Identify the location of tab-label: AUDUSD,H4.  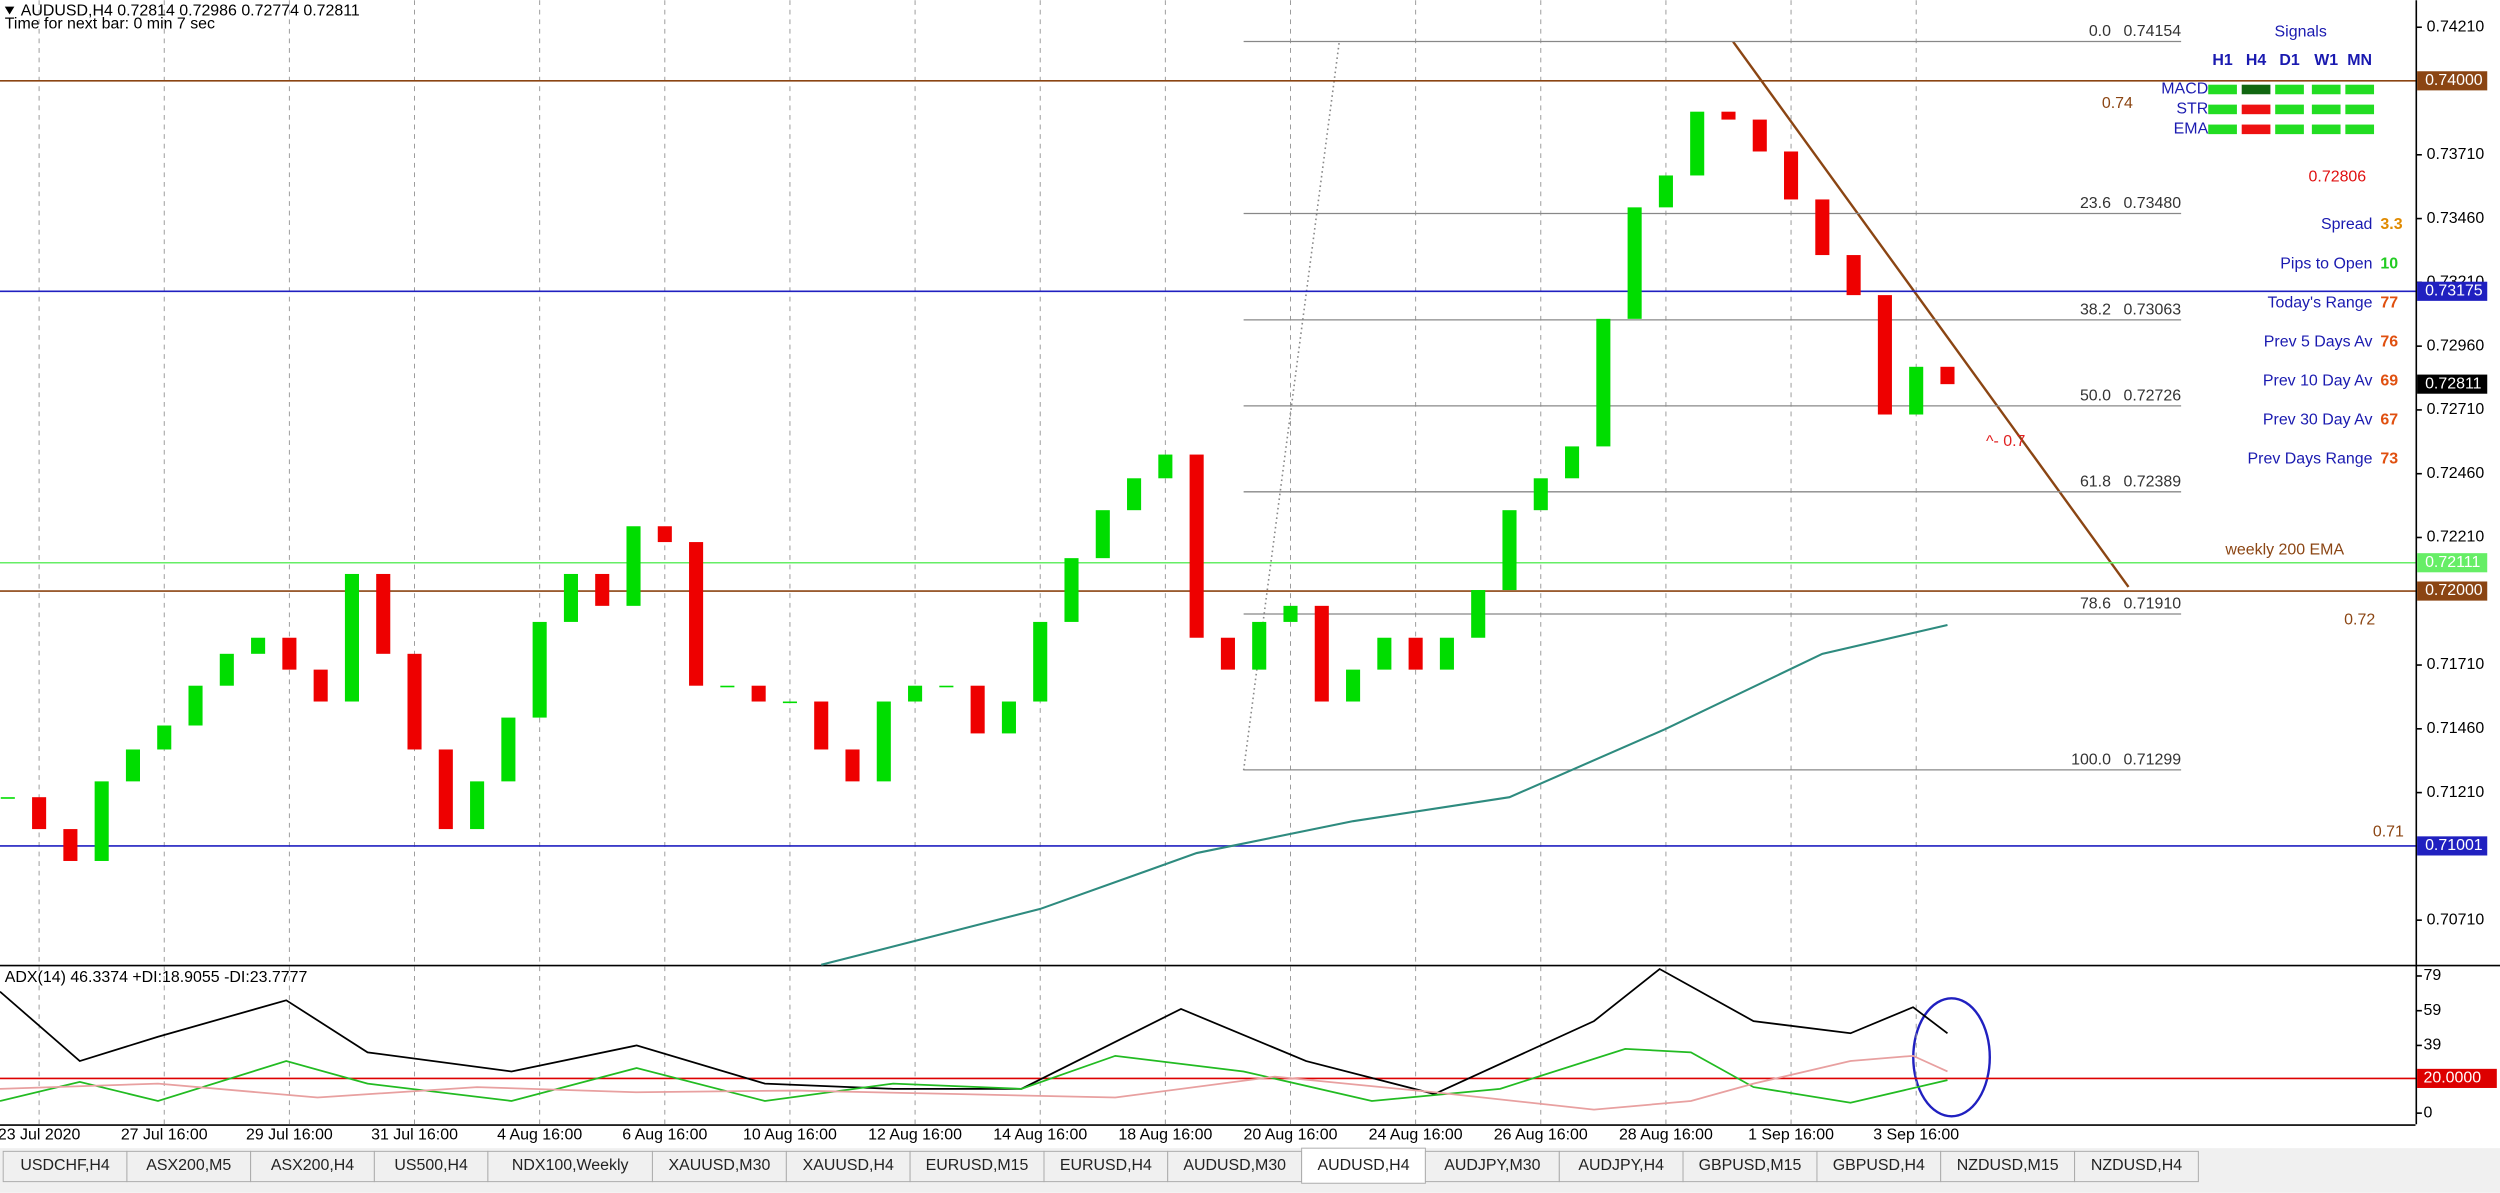
(1363, 1165).